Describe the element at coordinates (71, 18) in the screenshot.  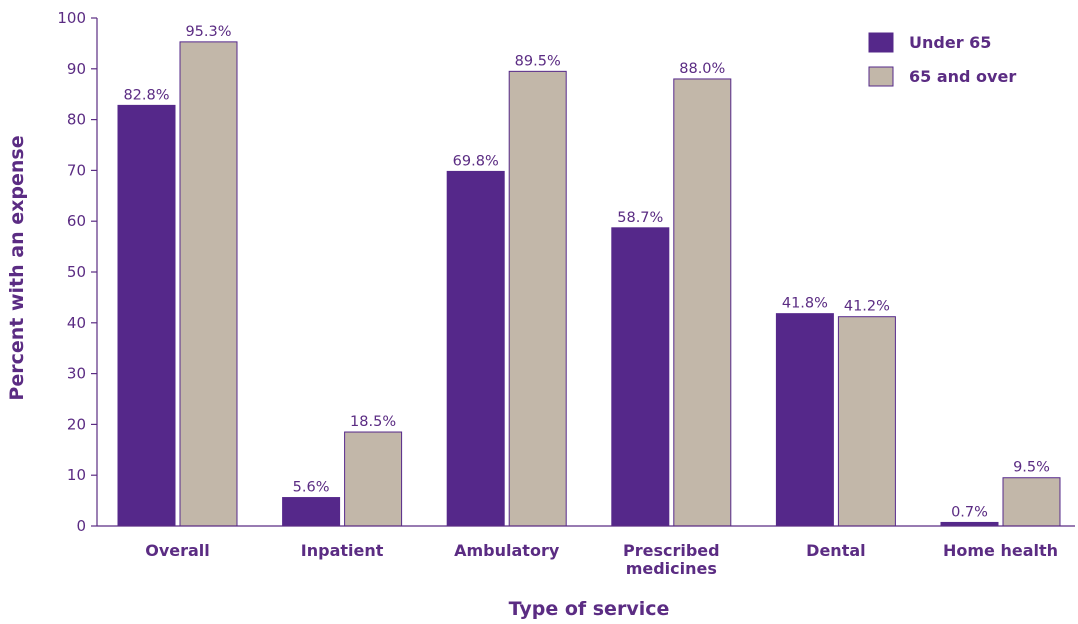
I see `y-tick-label: 100` at that location.